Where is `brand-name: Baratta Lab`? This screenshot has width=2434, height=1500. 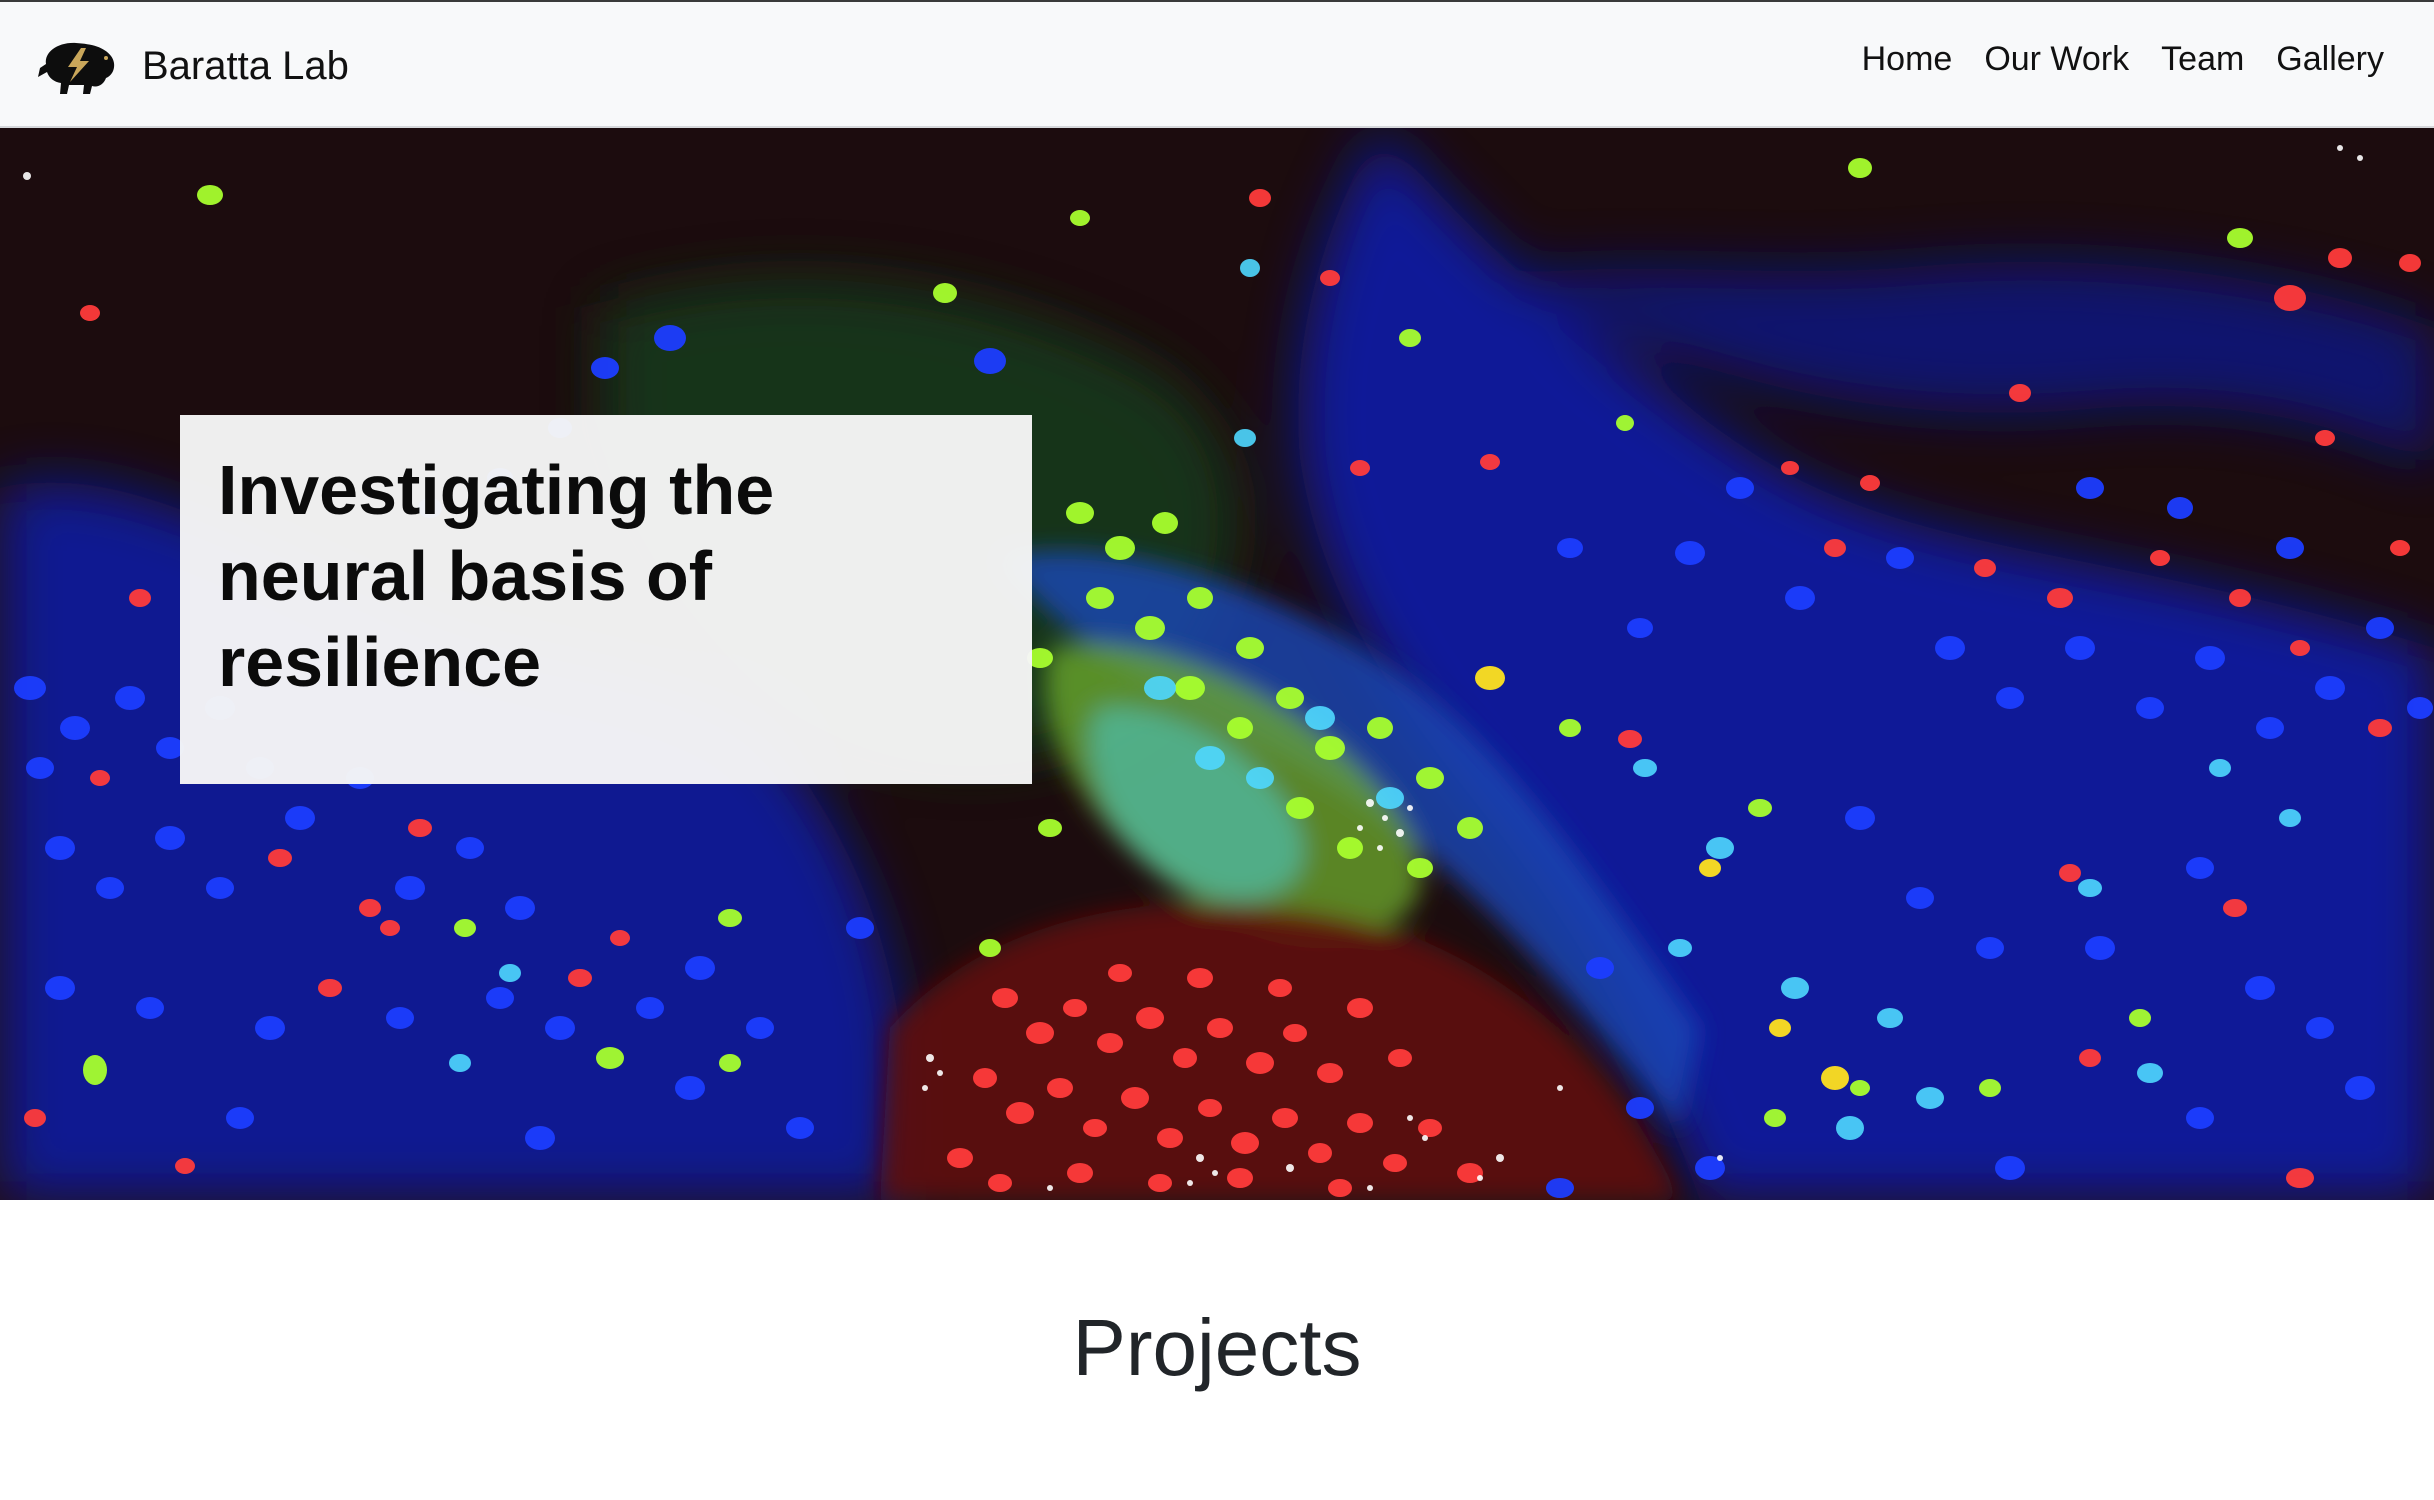
brand-name: Baratta Lab is located at coordinates (245, 65).